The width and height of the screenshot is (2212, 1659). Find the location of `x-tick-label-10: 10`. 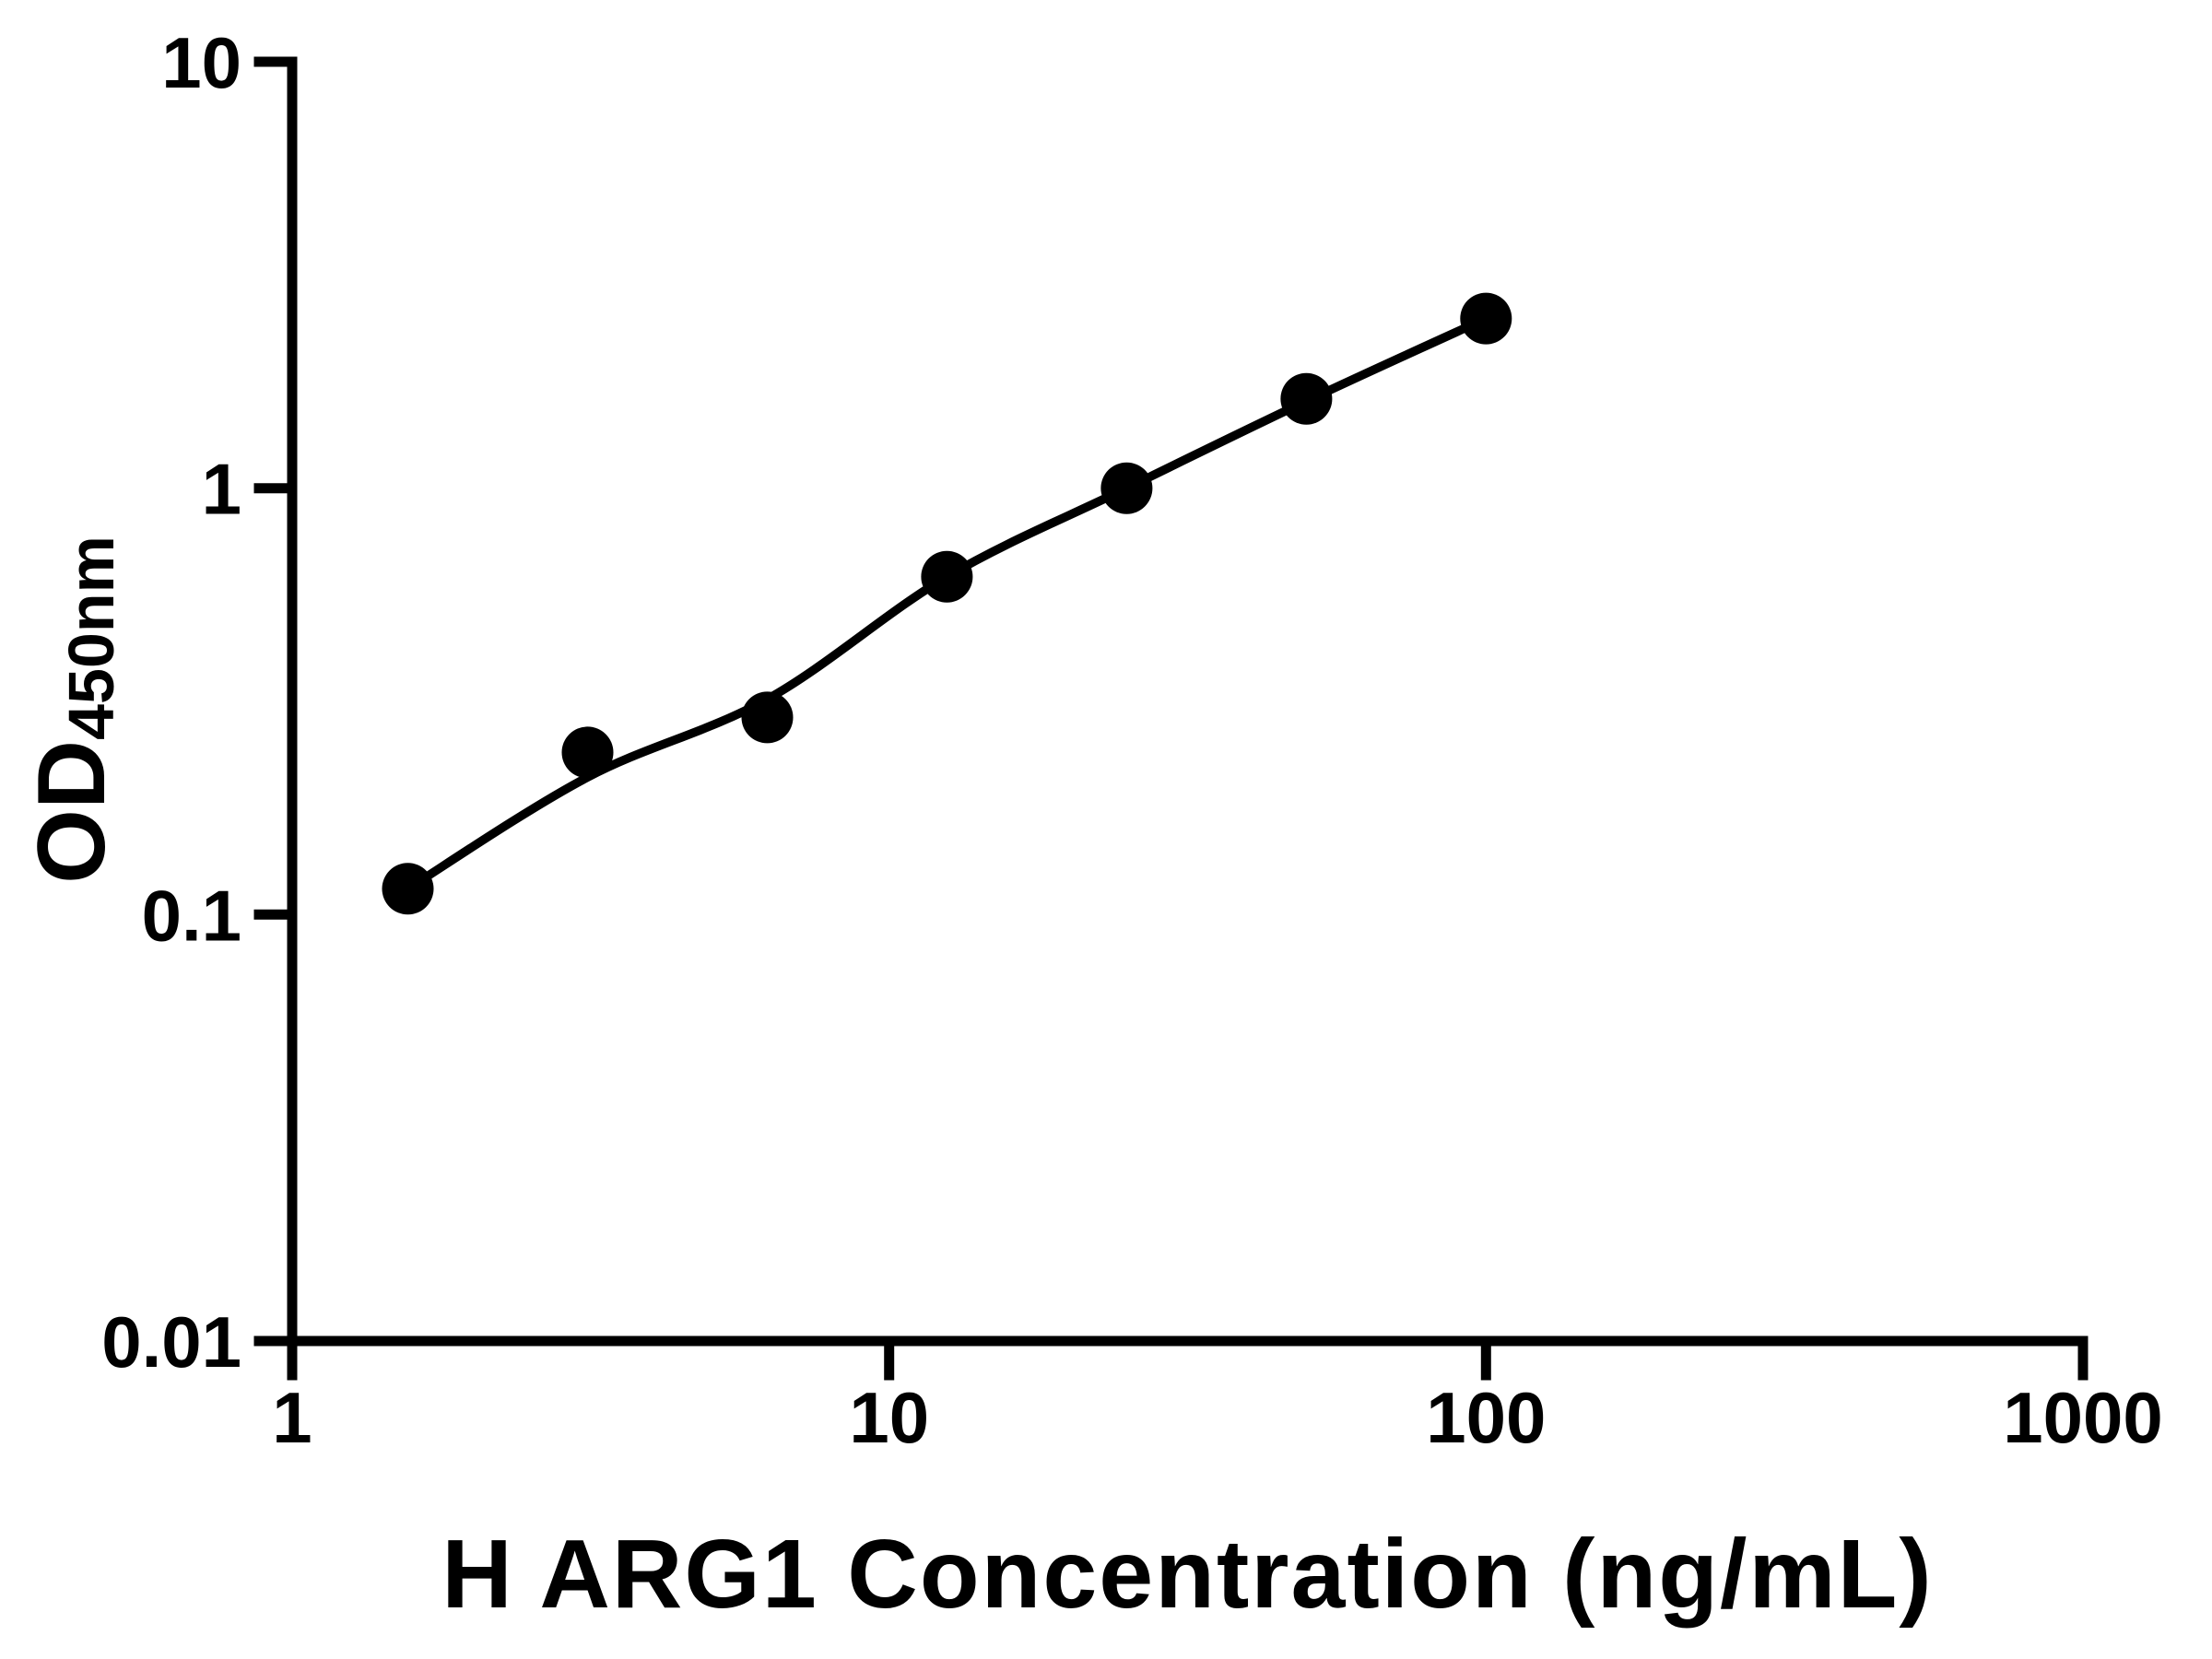

x-tick-label-10: 10 is located at coordinates (889, 1417).